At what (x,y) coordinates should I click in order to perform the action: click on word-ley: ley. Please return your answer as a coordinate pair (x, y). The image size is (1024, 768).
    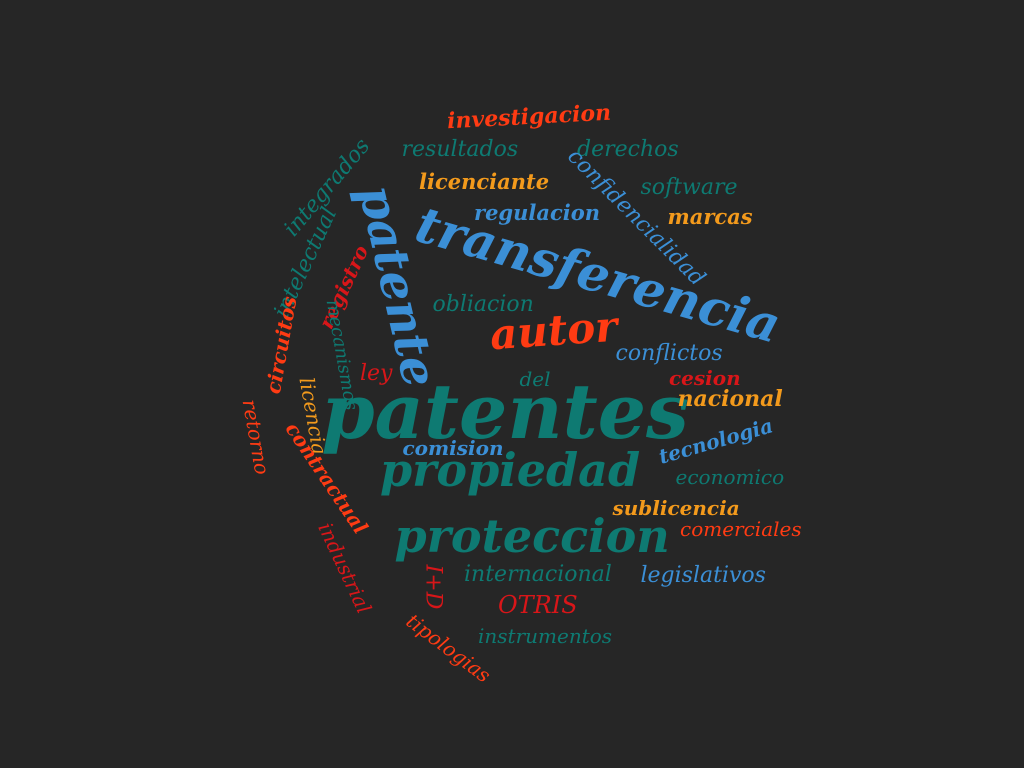
    Looking at the image, I should click on (376, 373).